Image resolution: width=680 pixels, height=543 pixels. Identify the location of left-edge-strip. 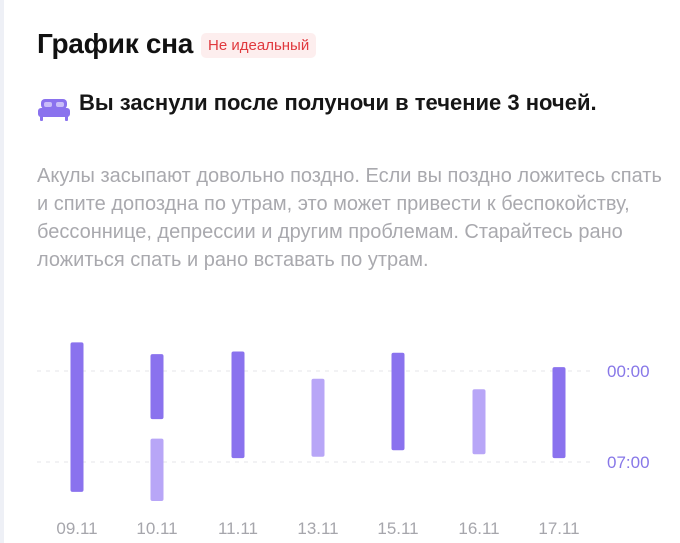
(2, 271).